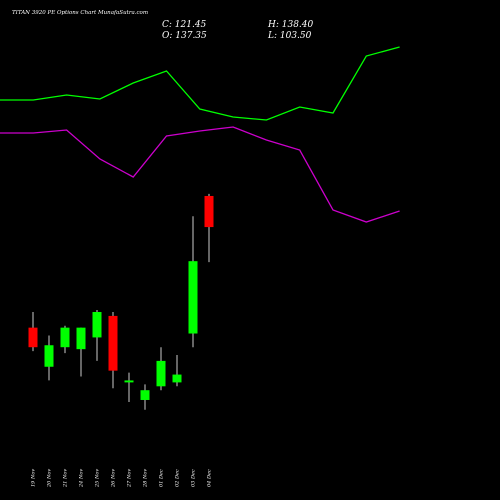 The height and width of the screenshot is (500, 500). What do you see at coordinates (194, 478) in the screenshot?
I see `date-label: 03 Dec` at bounding box center [194, 478].